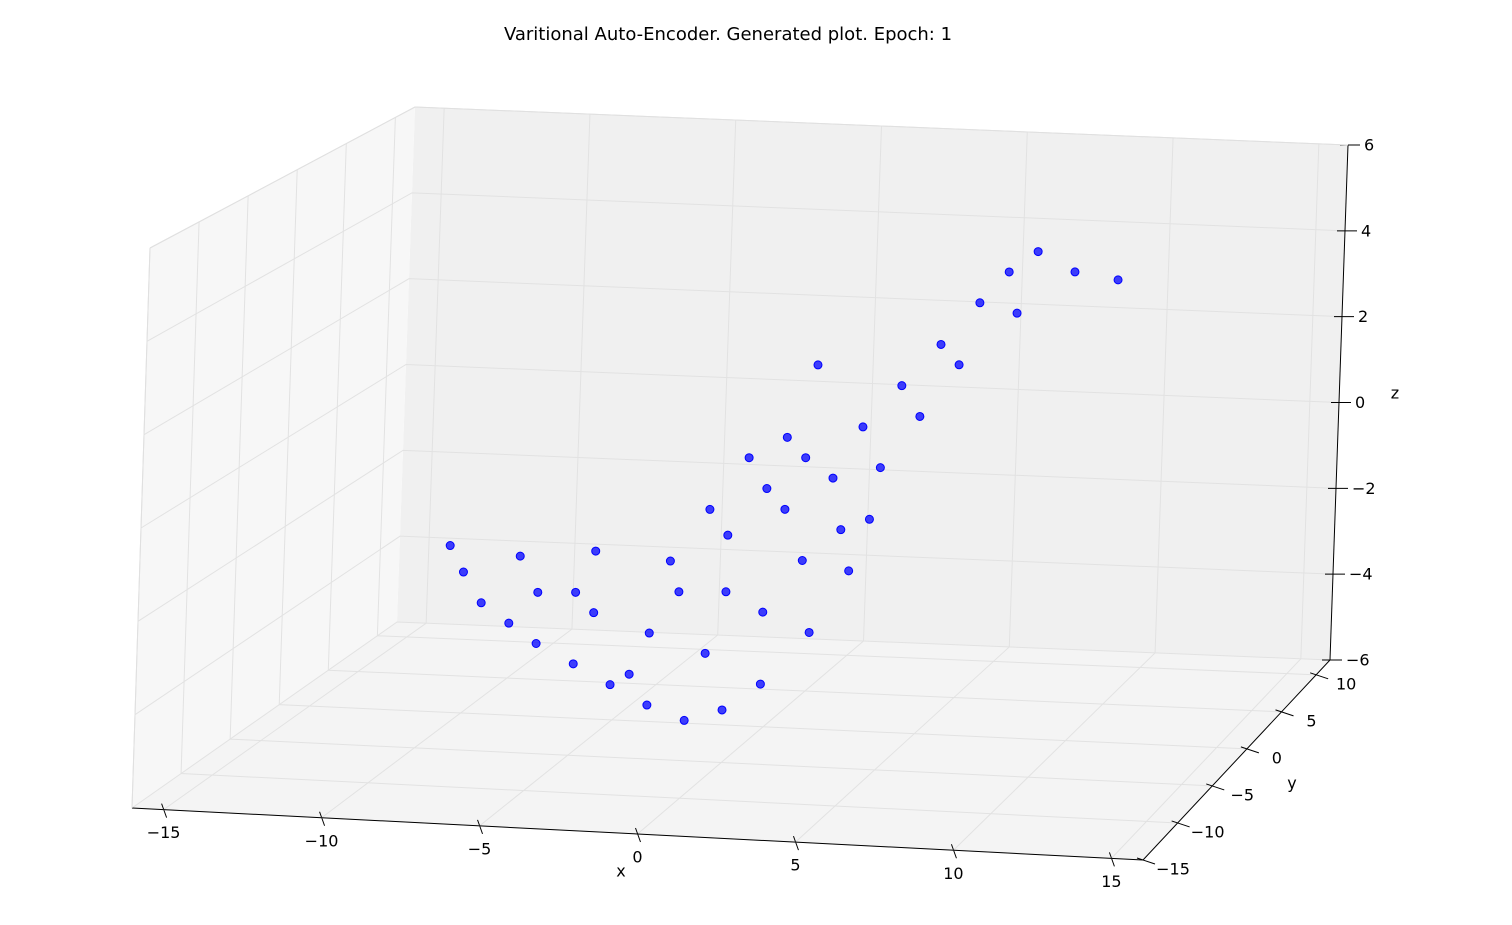  I want to click on x-tick-label: −15, so click(164, 832).